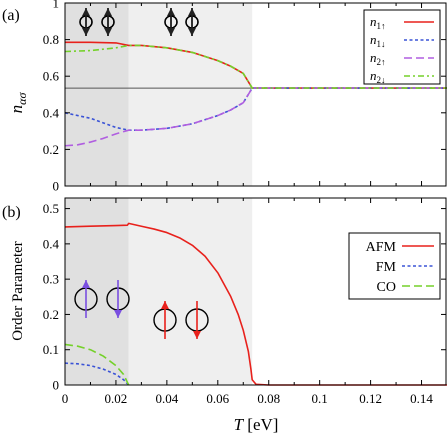 This screenshot has height=438, width=447. I want to click on y-tick-label: 0.5, so click(51, 208).